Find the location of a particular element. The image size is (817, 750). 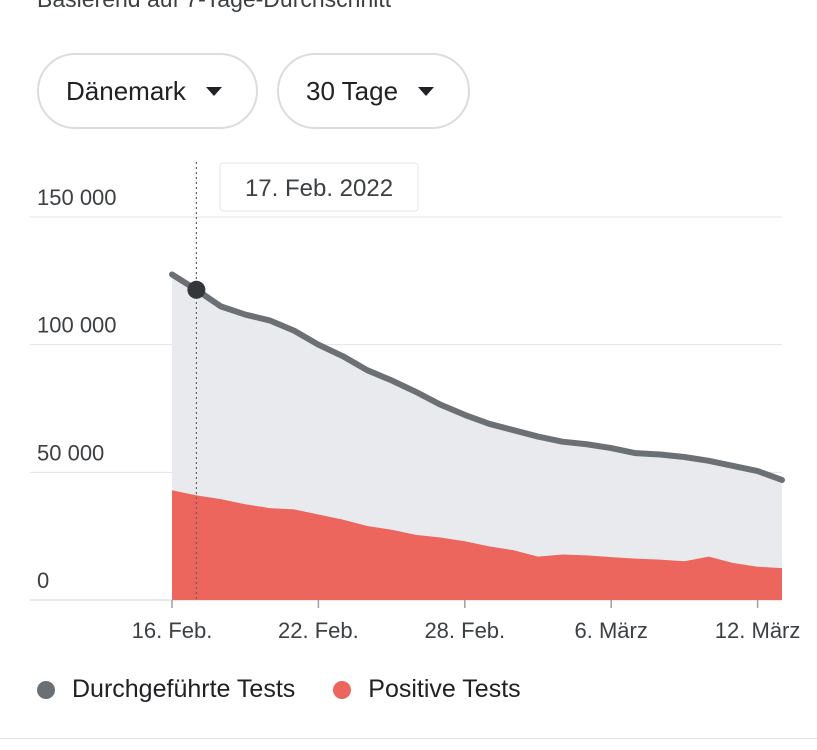

x-tick-label: 16. Feb. is located at coordinates (172, 630).